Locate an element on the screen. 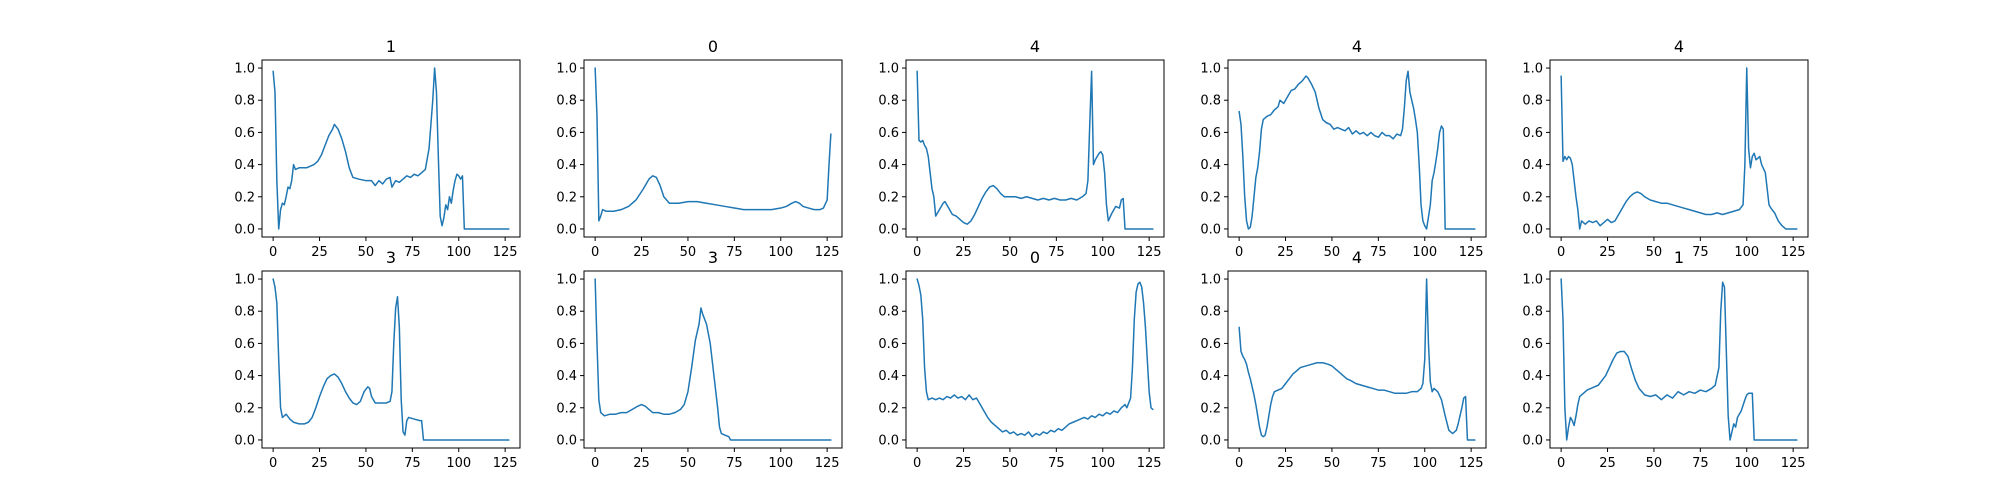  chart-3-panel: 0.0 0.2 0.4 0.6 0.8 1.0 0 25 50 75 100 125 4 is located at coordinates (1021, 148).